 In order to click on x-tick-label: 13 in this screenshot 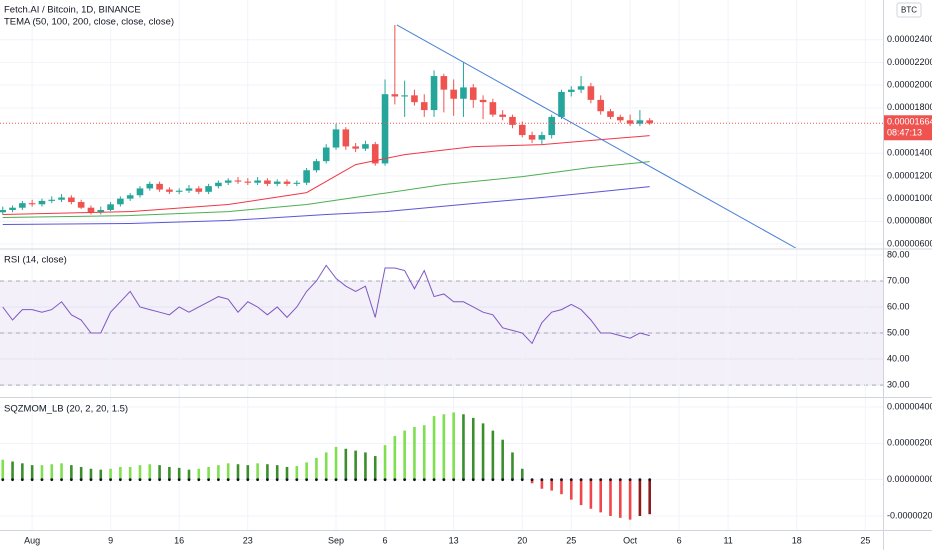, I will do `click(454, 540)`.